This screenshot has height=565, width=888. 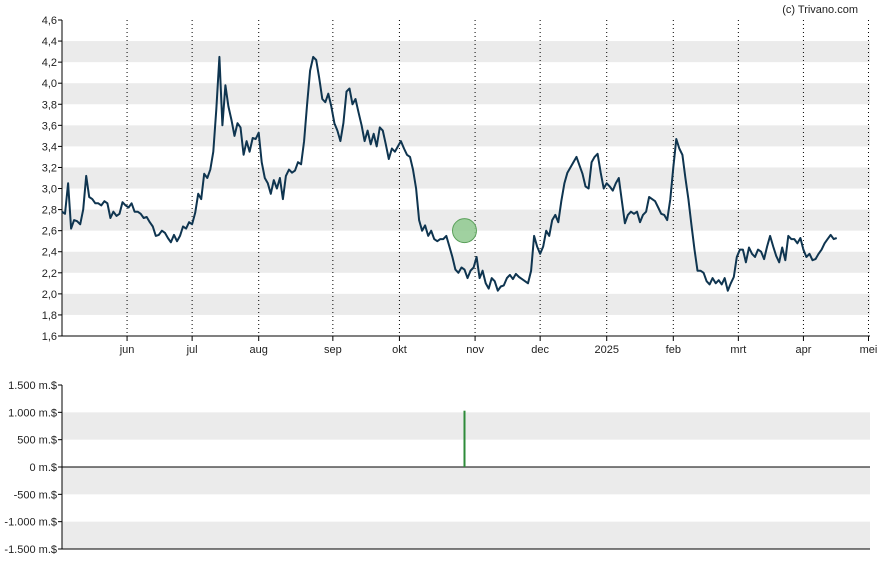 I want to click on y-tick-label: 3,4, so click(x=49, y=147).